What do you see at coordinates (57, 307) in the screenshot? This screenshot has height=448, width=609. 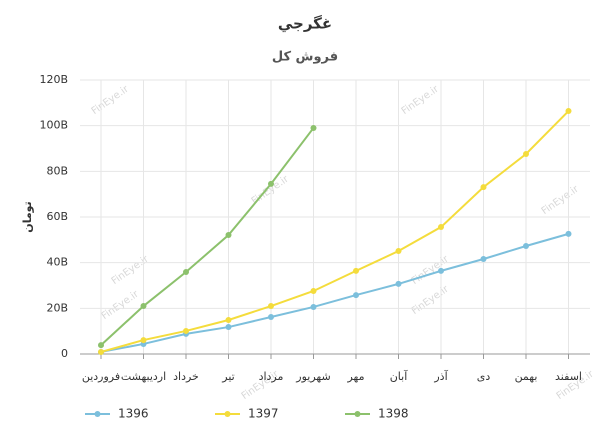 I see `y-tick-label: 20B` at bounding box center [57, 307].